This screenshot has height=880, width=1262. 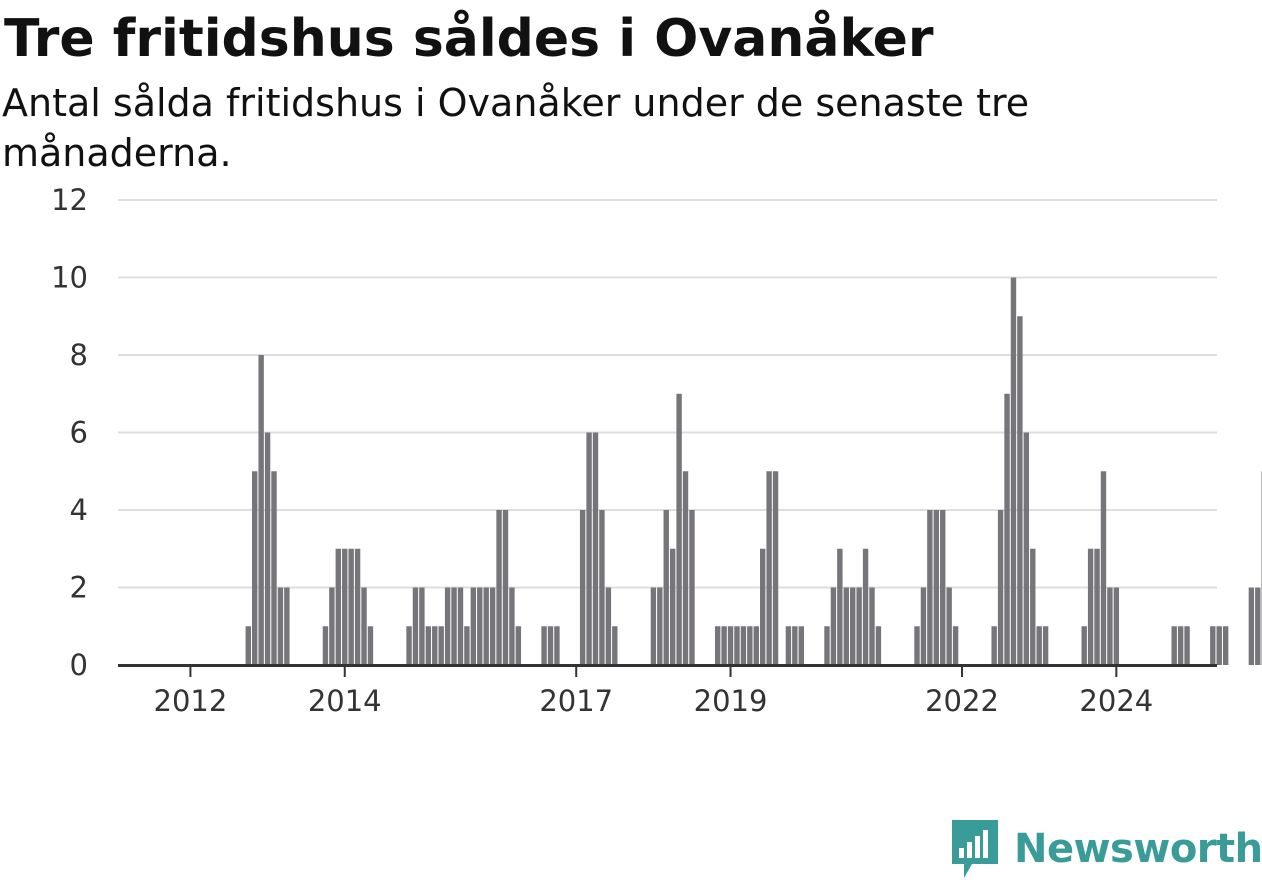 I want to click on x-tick-label: 2014, so click(x=345, y=701).